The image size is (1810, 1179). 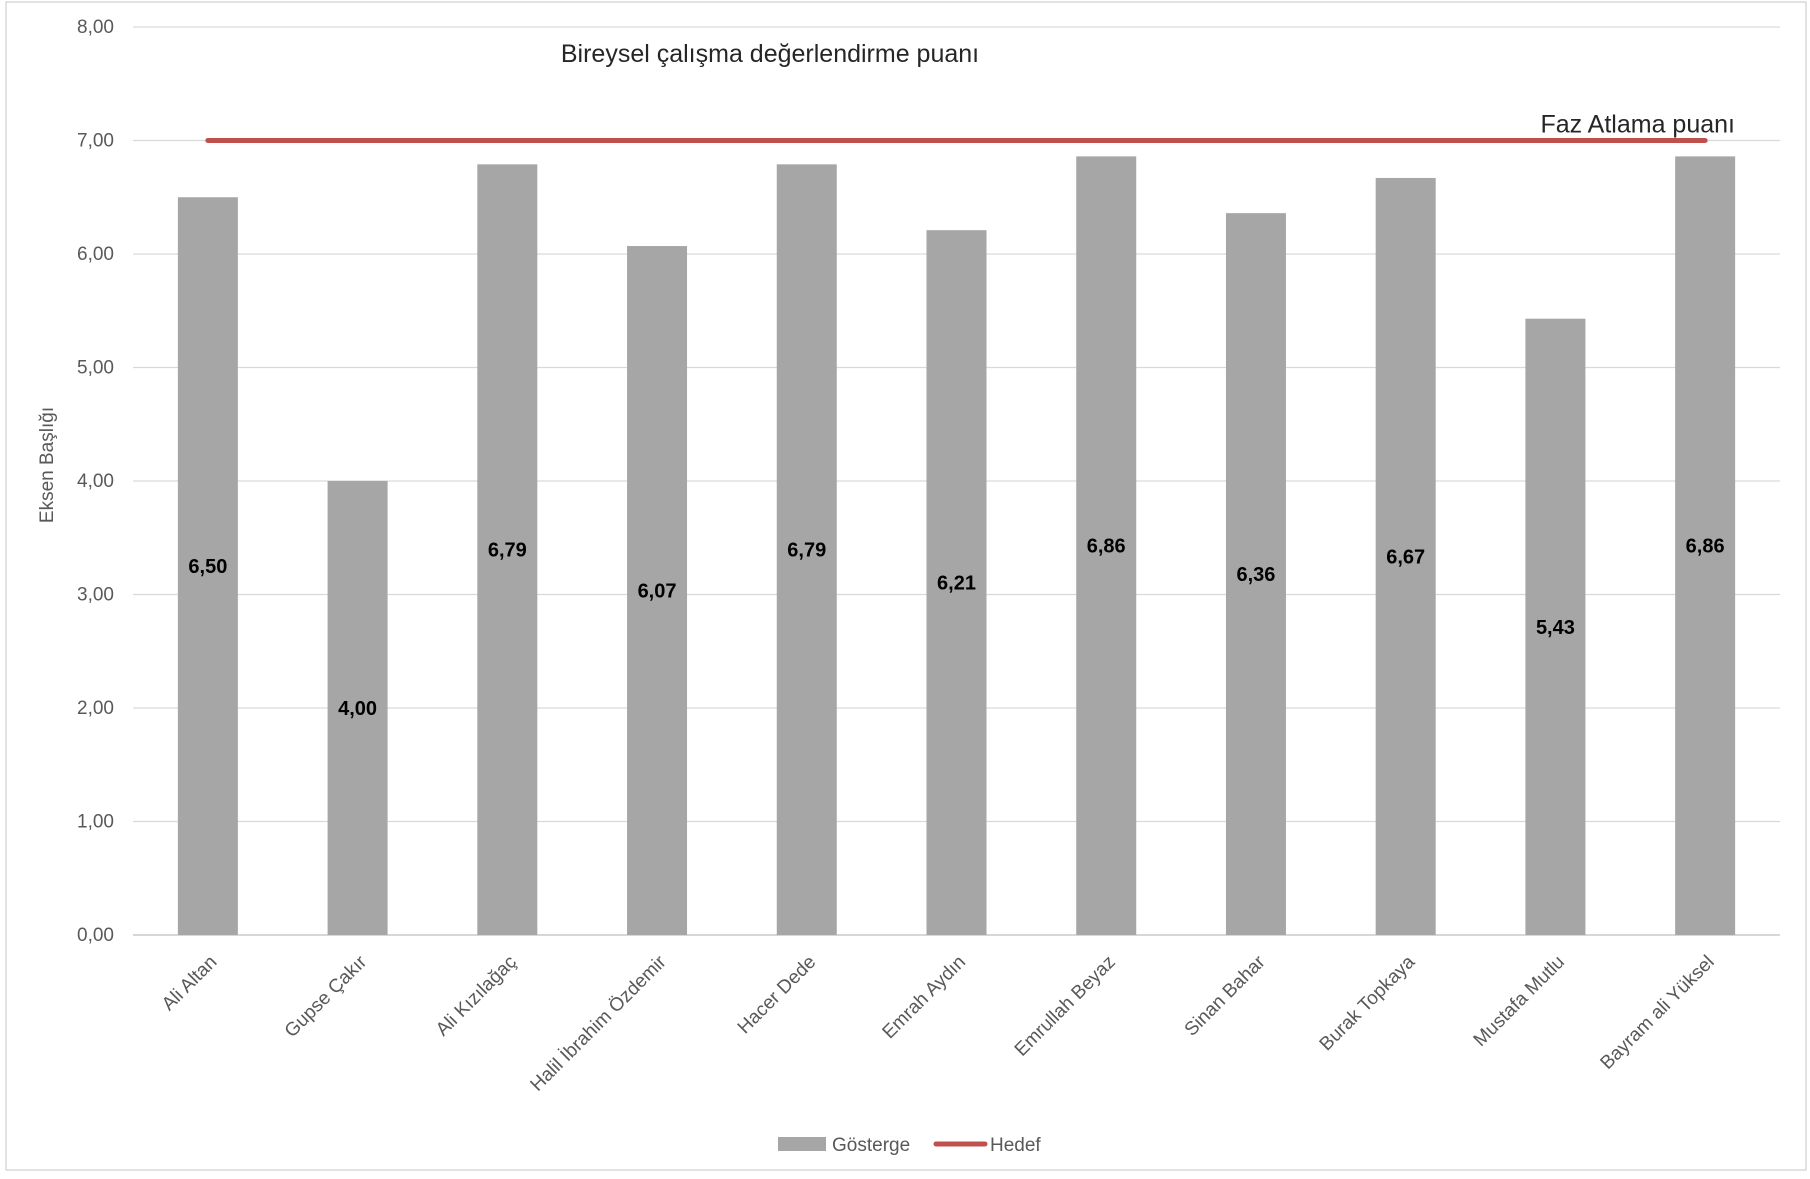 What do you see at coordinates (95, 595) in the screenshot?
I see `y-tick-label: 3,00` at bounding box center [95, 595].